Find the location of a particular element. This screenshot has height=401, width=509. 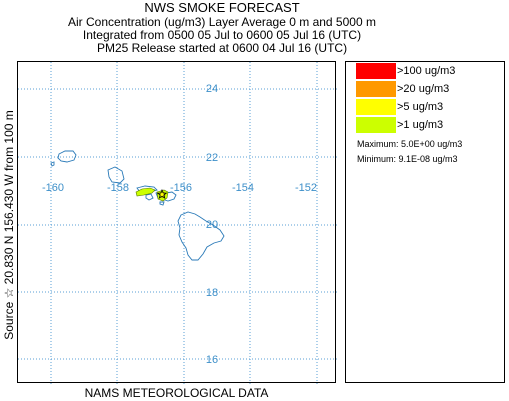

coastlines is located at coordinates (137, 205).